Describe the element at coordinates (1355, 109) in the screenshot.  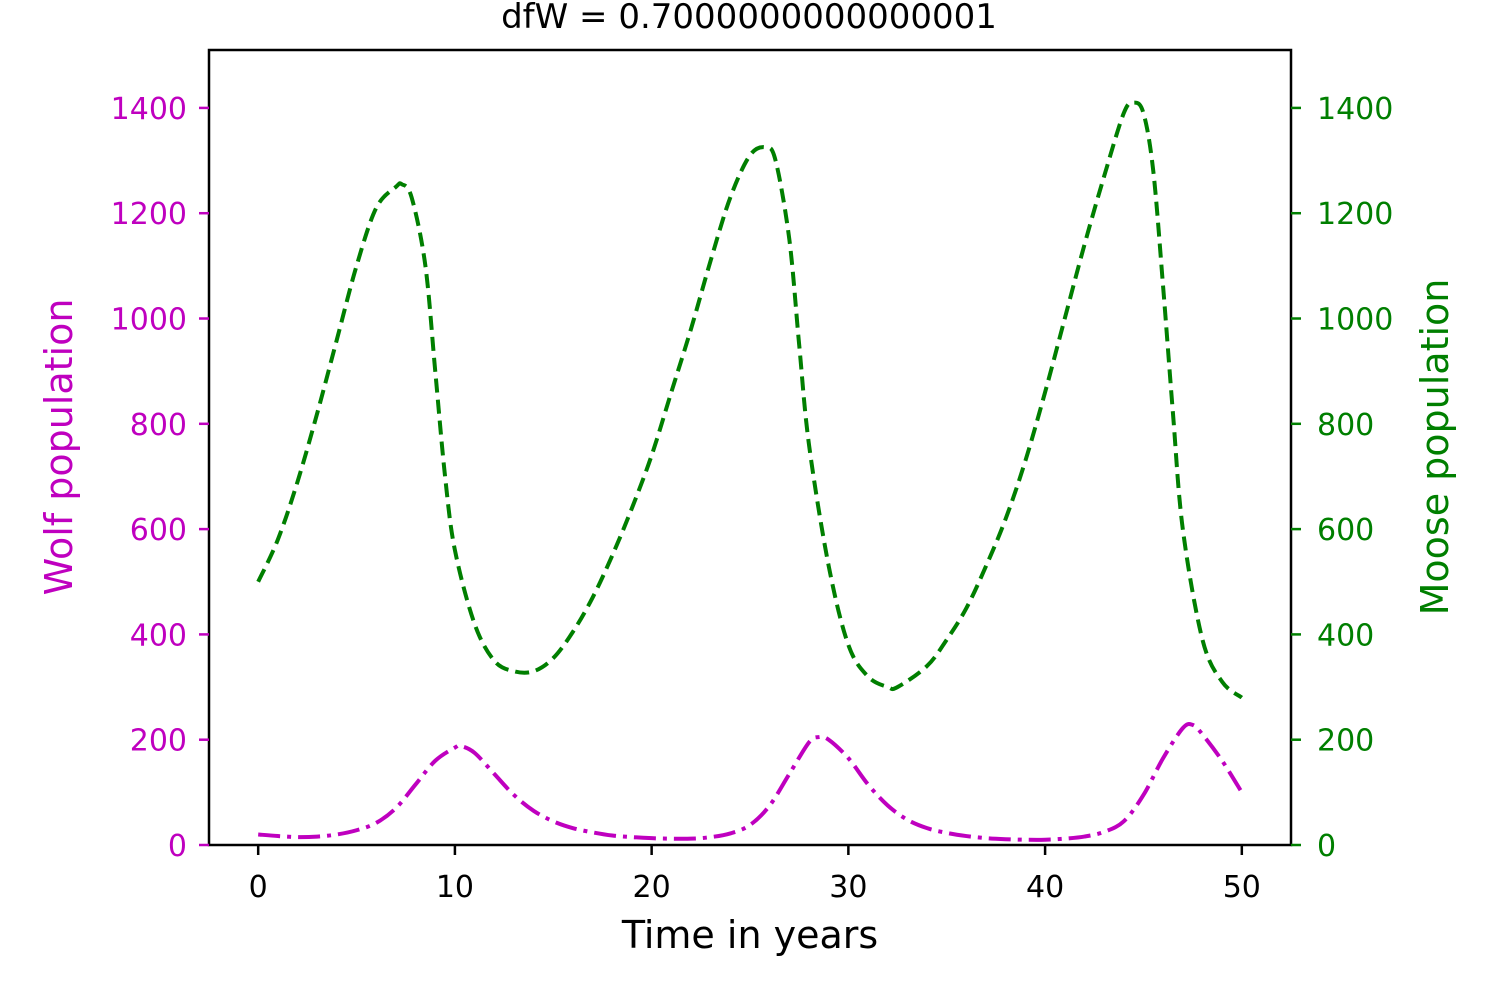
I see `y-right-tick-label: 1400` at that location.